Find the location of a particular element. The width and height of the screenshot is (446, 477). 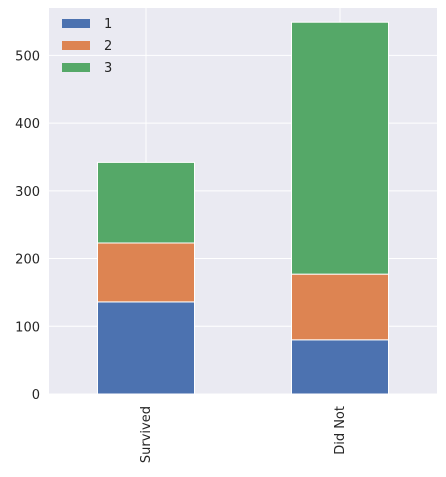

legend-label: 2 is located at coordinates (108, 46).